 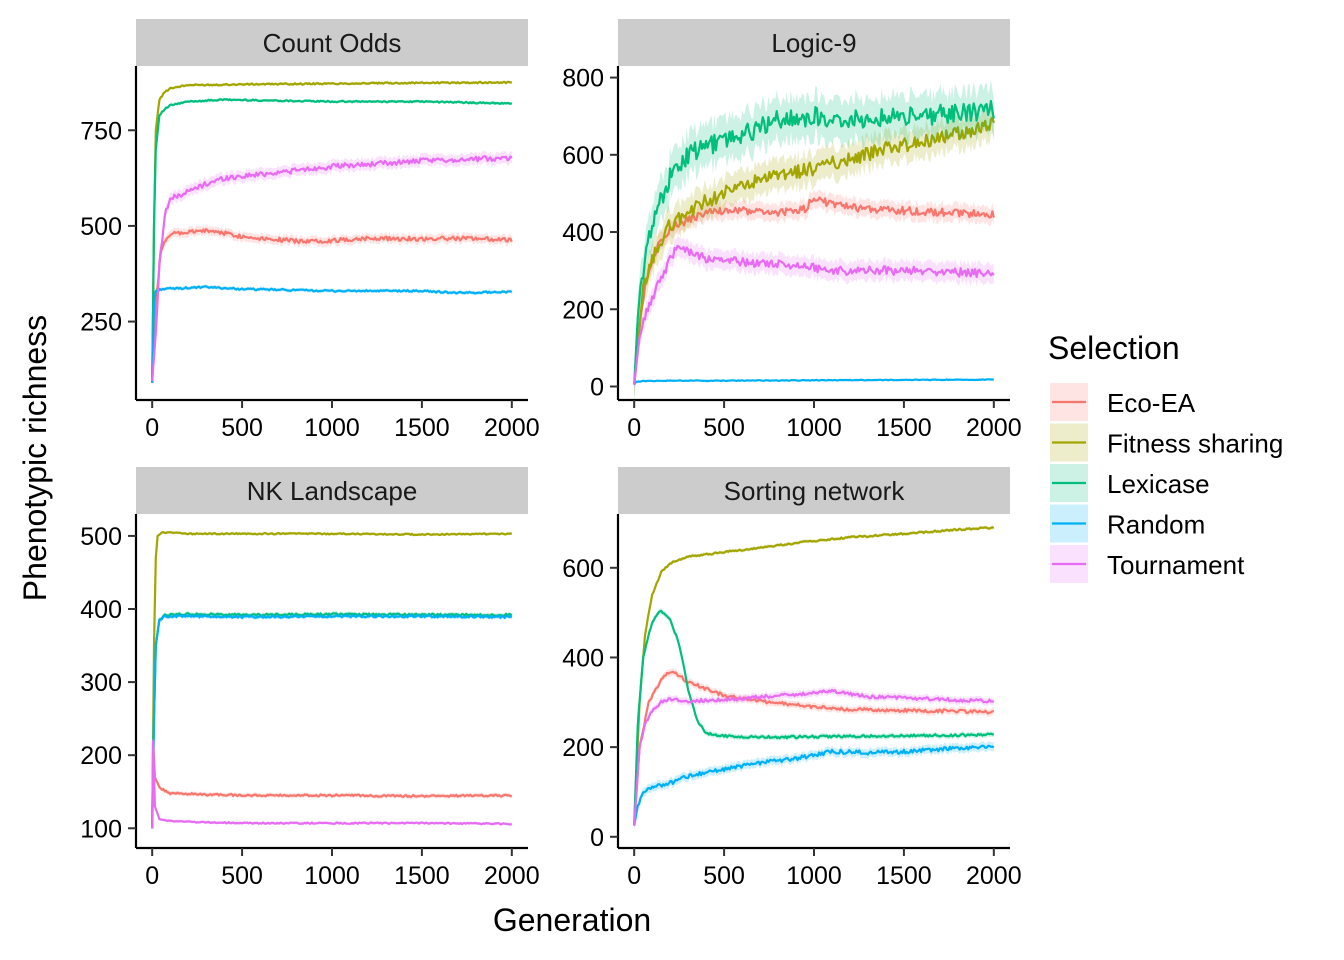 What do you see at coordinates (1151, 403) in the screenshot?
I see `legend-label: Eco-EA` at bounding box center [1151, 403].